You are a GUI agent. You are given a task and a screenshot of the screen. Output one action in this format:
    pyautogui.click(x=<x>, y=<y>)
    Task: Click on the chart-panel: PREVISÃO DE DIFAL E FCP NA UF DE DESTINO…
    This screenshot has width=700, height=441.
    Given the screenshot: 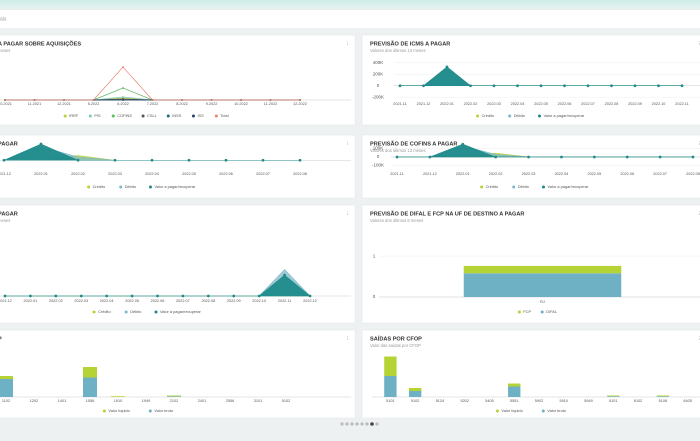 What is the action you would take?
    pyautogui.click(x=530, y=264)
    